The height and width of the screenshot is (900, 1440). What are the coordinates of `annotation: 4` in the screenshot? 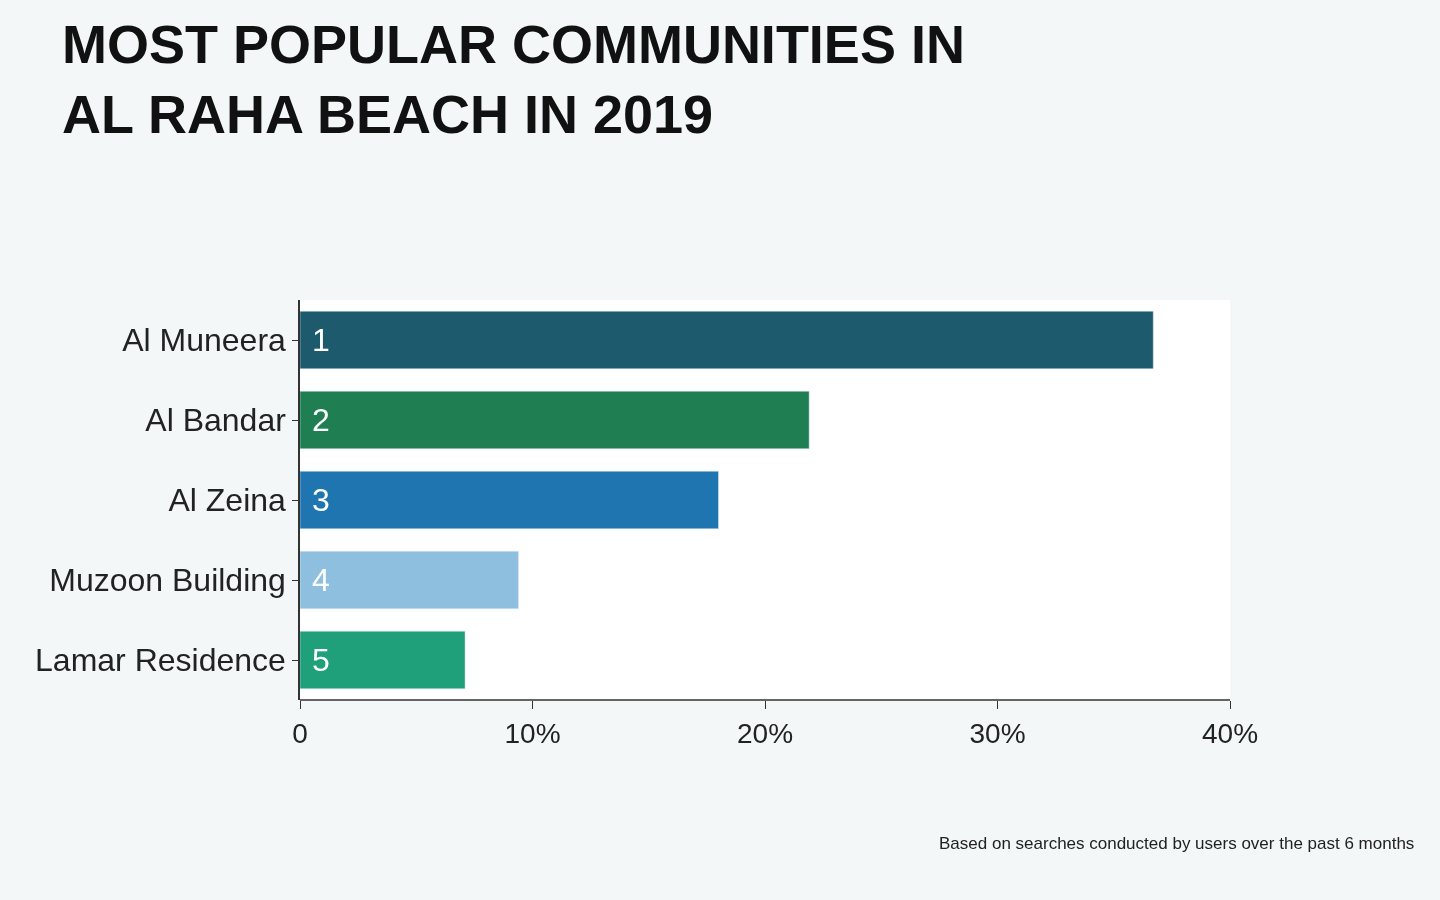 It's located at (321, 580).